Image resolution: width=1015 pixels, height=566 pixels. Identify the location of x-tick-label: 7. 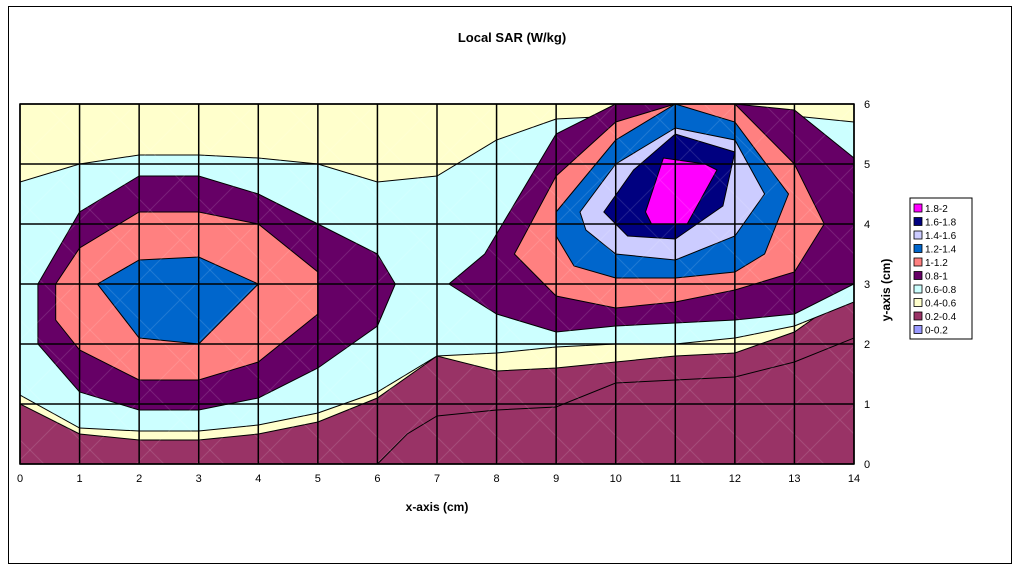
(437, 479).